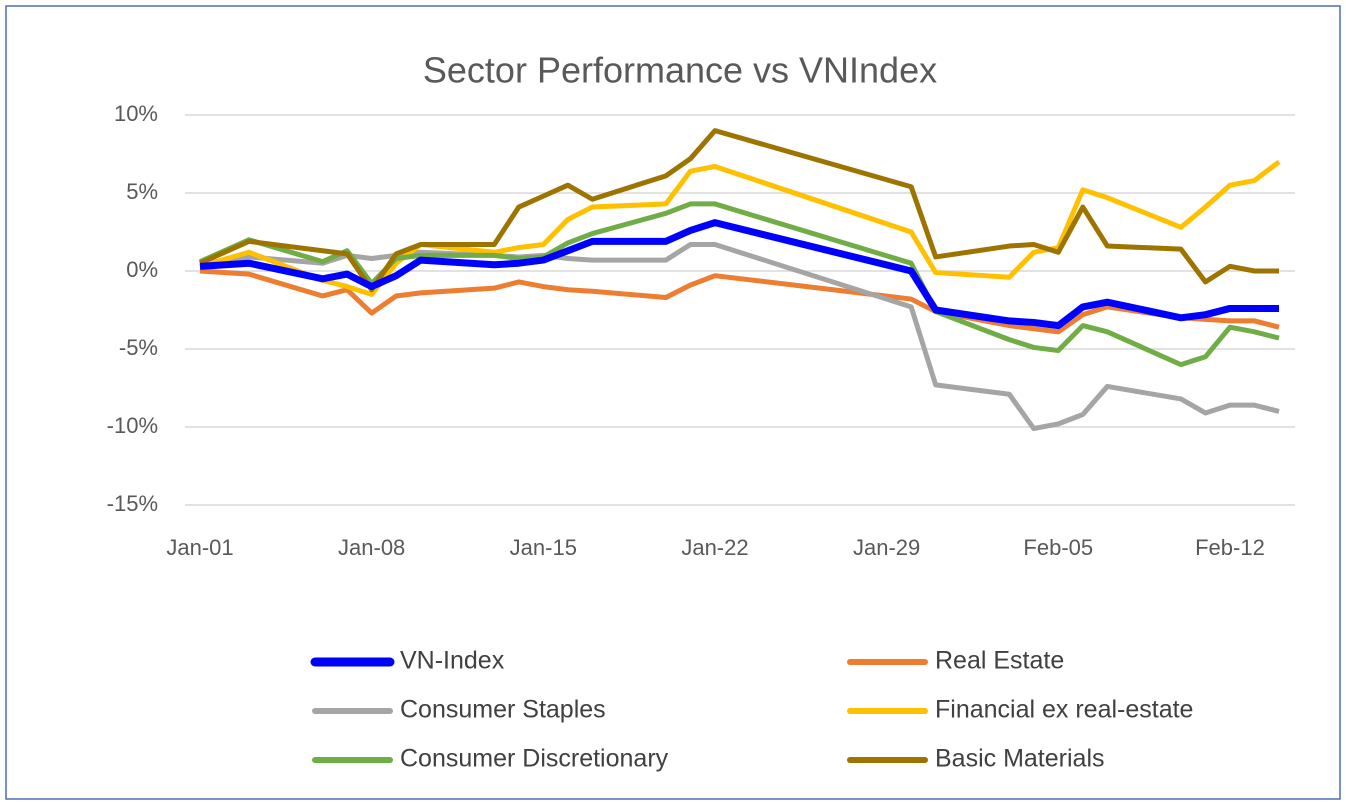 Image resolution: width=1346 pixels, height=806 pixels. I want to click on x-tick-label: Jan-08, so click(371, 547).